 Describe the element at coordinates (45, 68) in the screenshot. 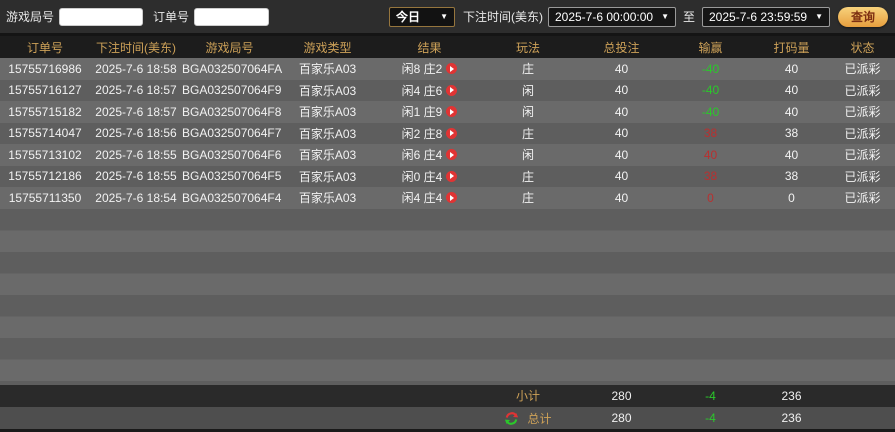

I see `cell-order-no: 15755716986` at that location.